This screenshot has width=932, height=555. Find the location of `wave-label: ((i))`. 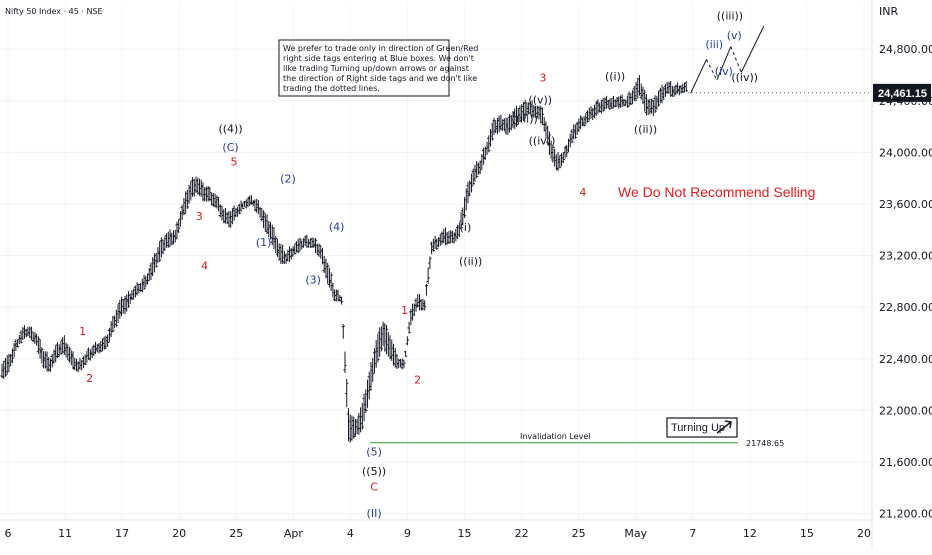

wave-label: ((i)) is located at coordinates (615, 76).